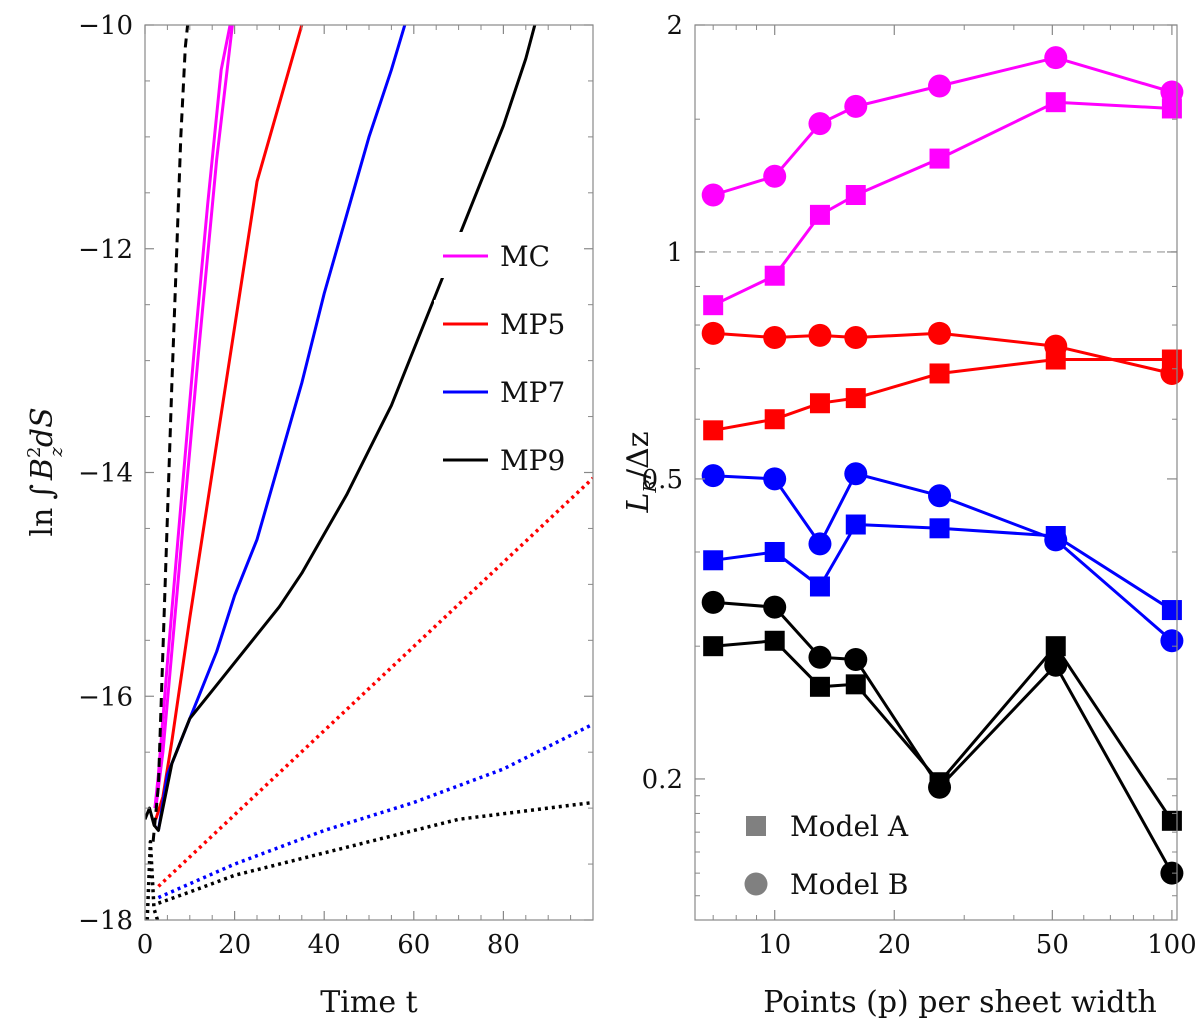 Image resolution: width=1200 pixels, height=1032 pixels. Describe the element at coordinates (234, 945) in the screenshot. I see `left-x-tick-label: 20` at that location.